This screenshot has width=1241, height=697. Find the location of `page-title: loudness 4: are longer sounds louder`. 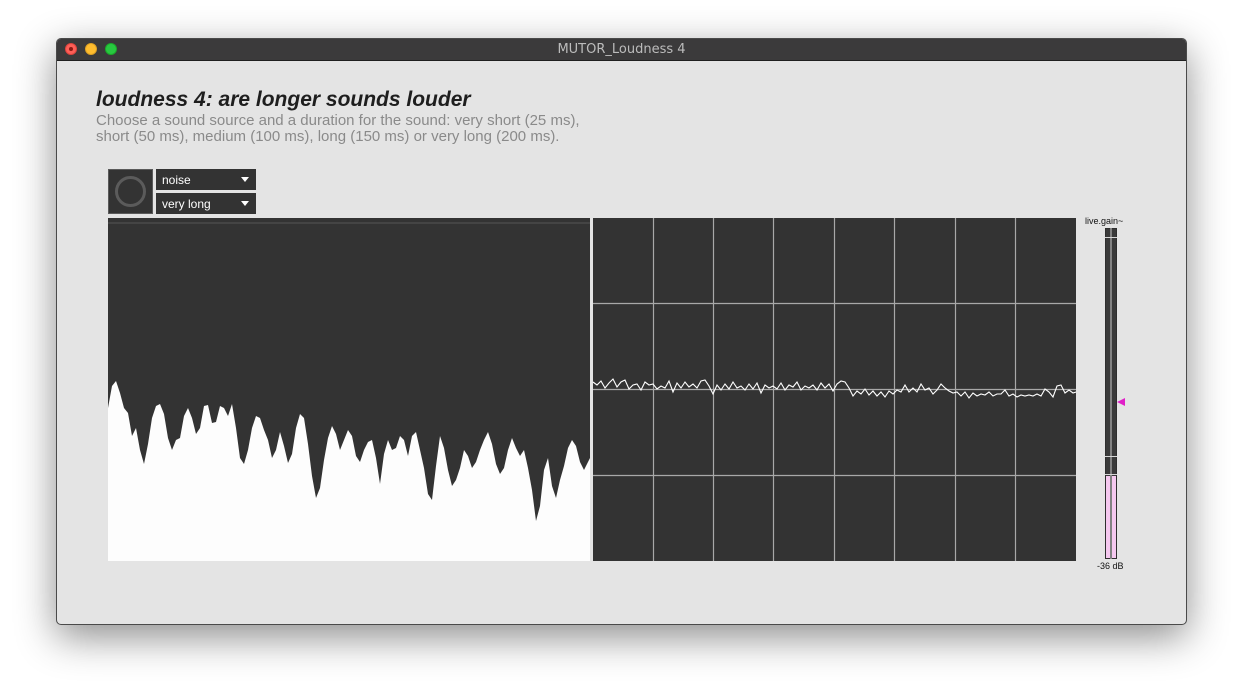

page-title: loudness 4: are longer sounds louder is located at coordinates (283, 99).